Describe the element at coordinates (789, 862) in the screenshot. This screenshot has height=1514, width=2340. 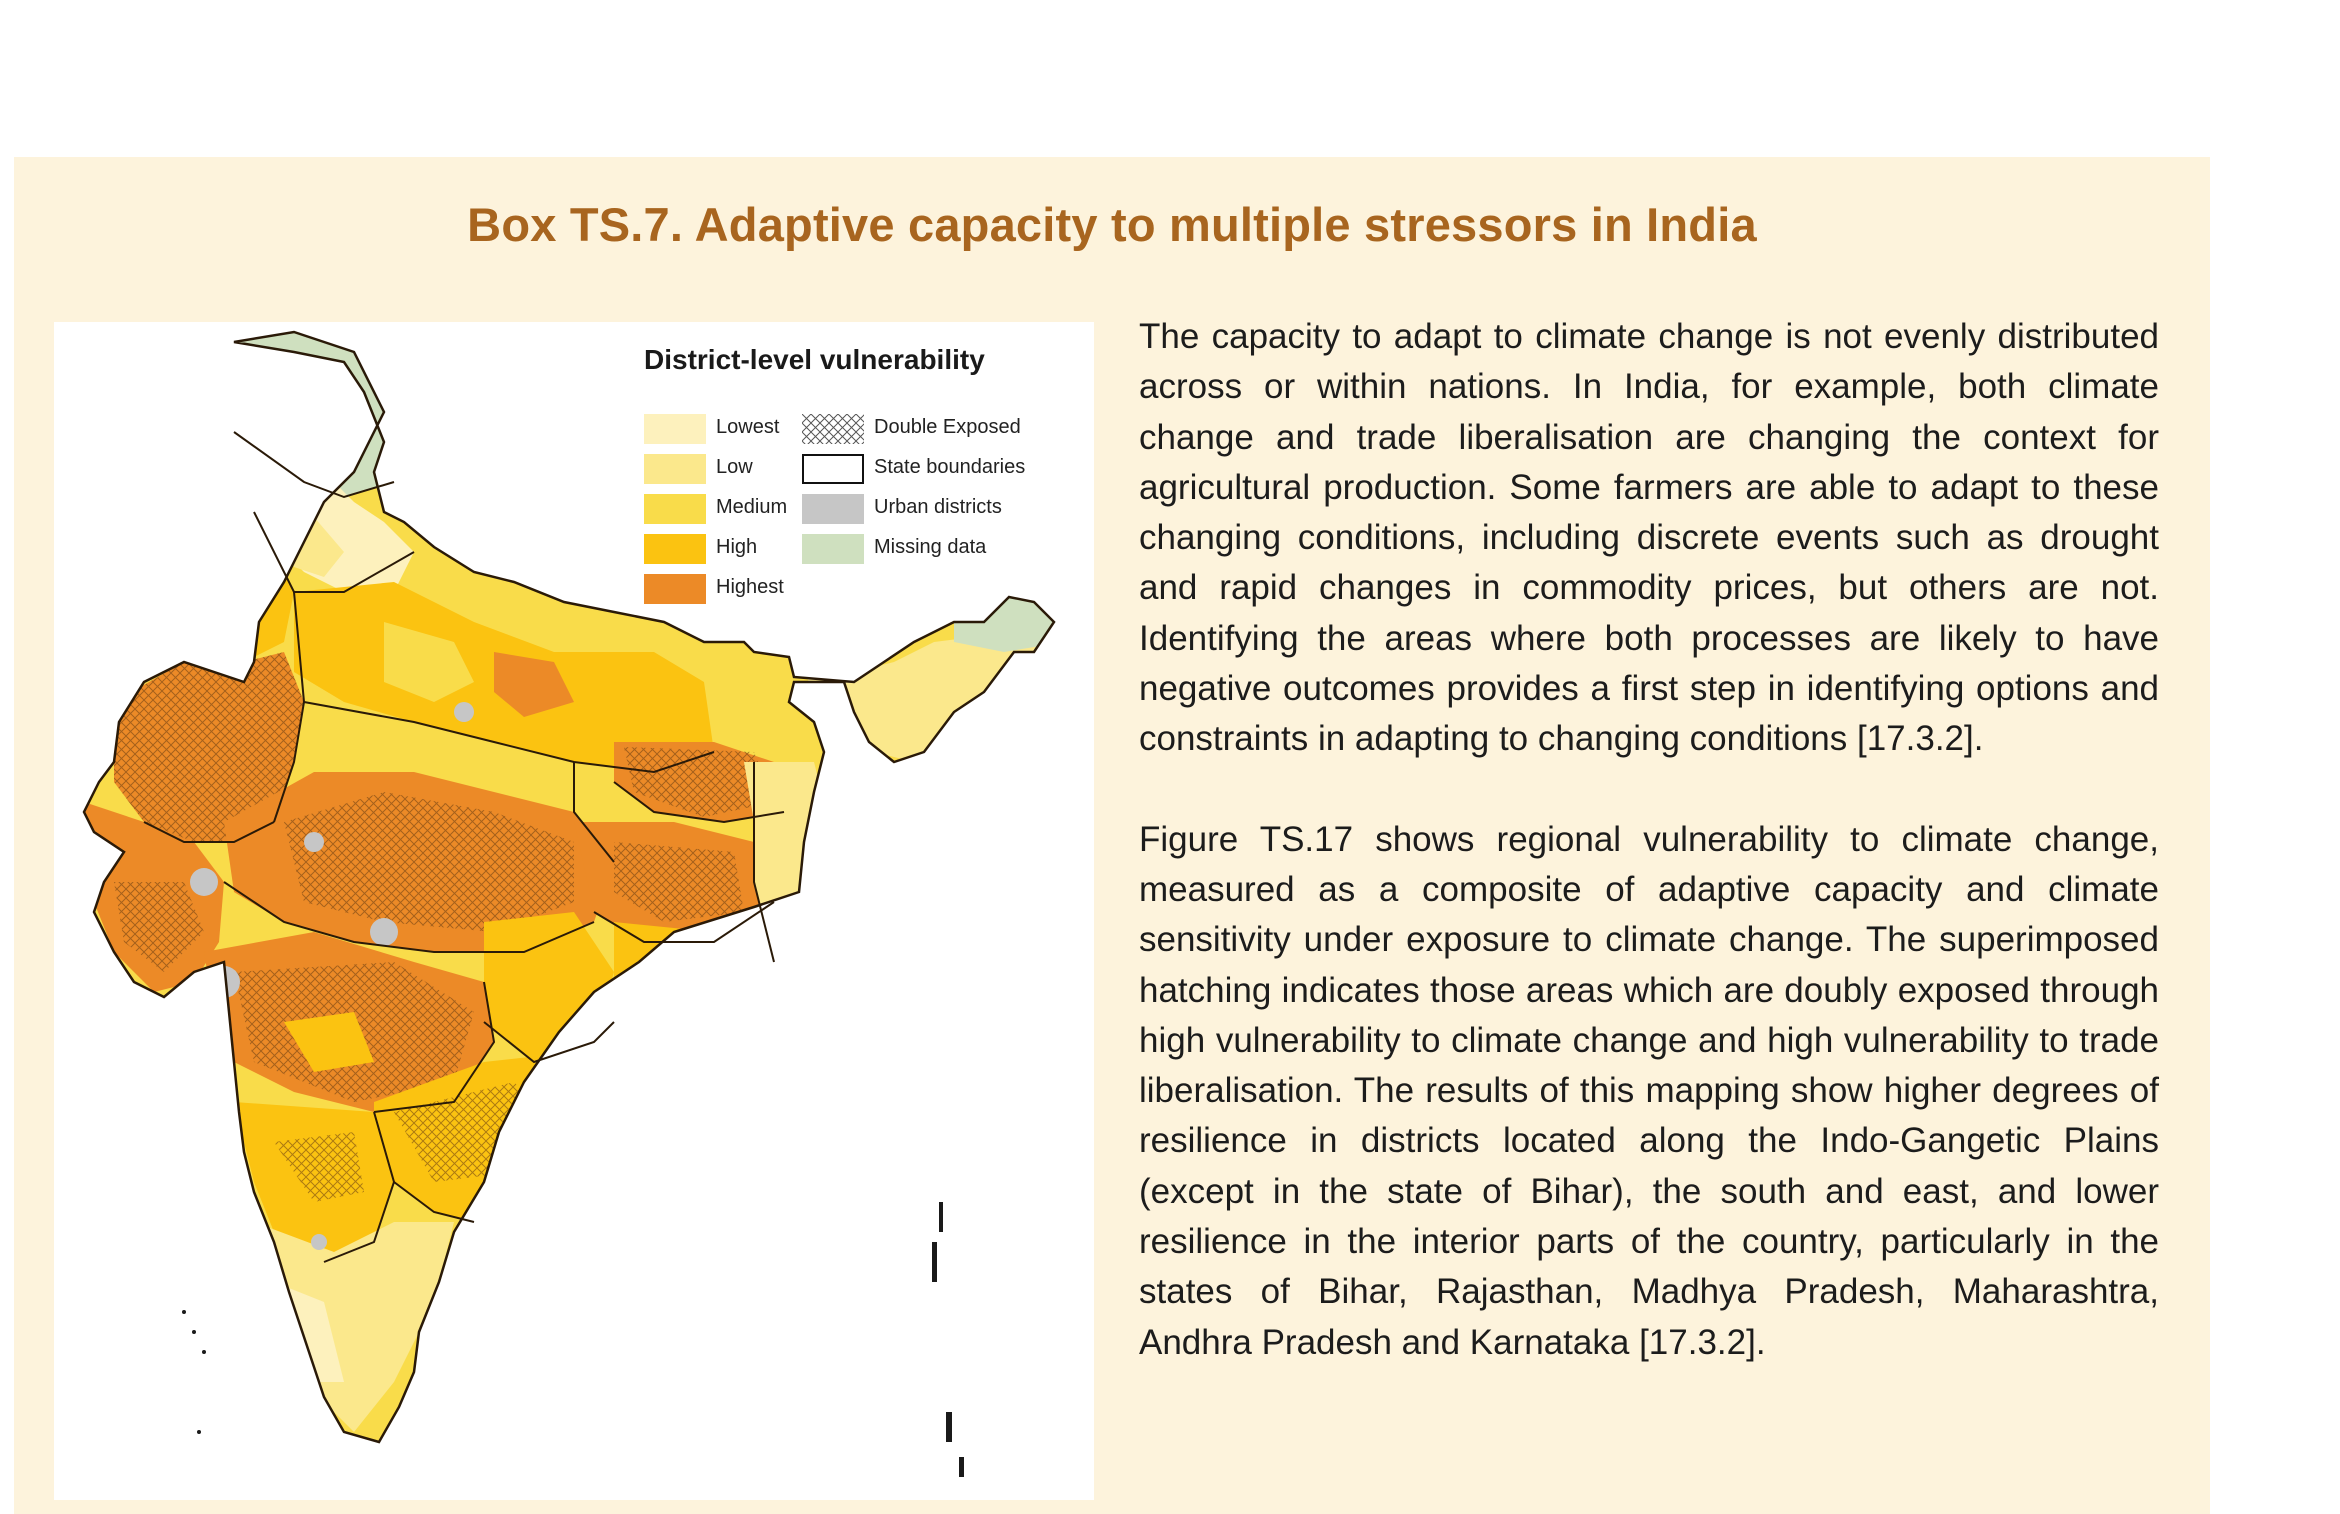
I see `region-low-wb` at that location.